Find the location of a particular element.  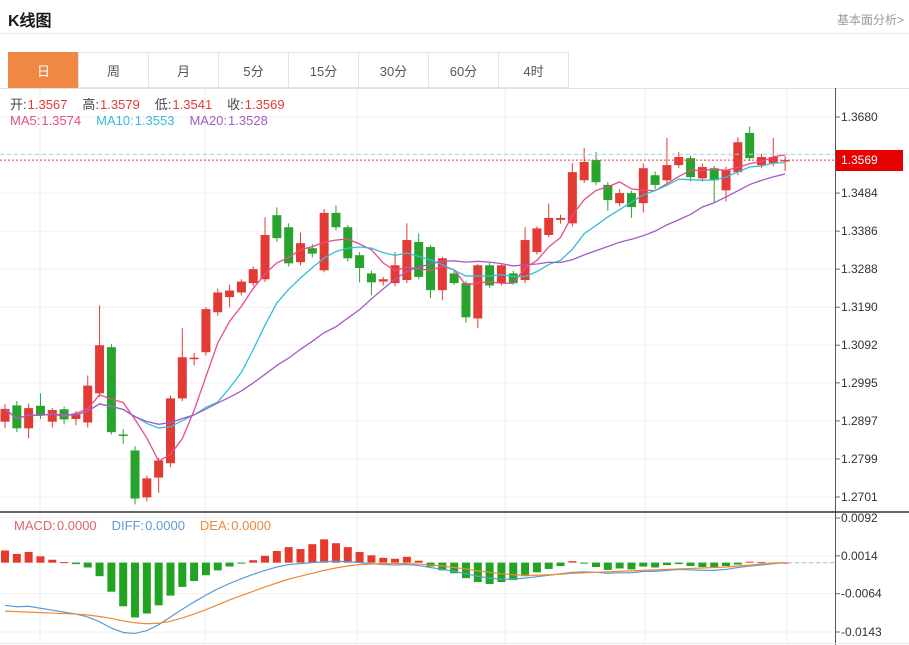

fundamental-analysis-link: 基本面分析> is located at coordinates (870, 20).